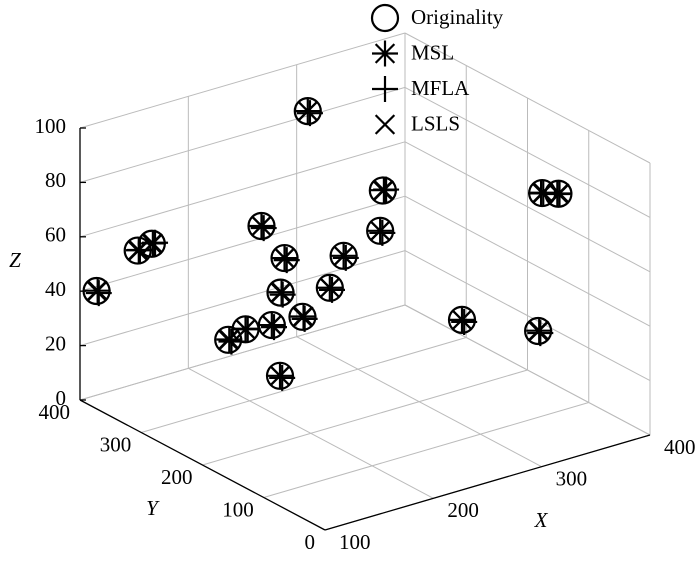 This screenshot has height=562, width=700. Describe the element at coordinates (310, 542) in the screenshot. I see `y-tick-label: 0` at that location.